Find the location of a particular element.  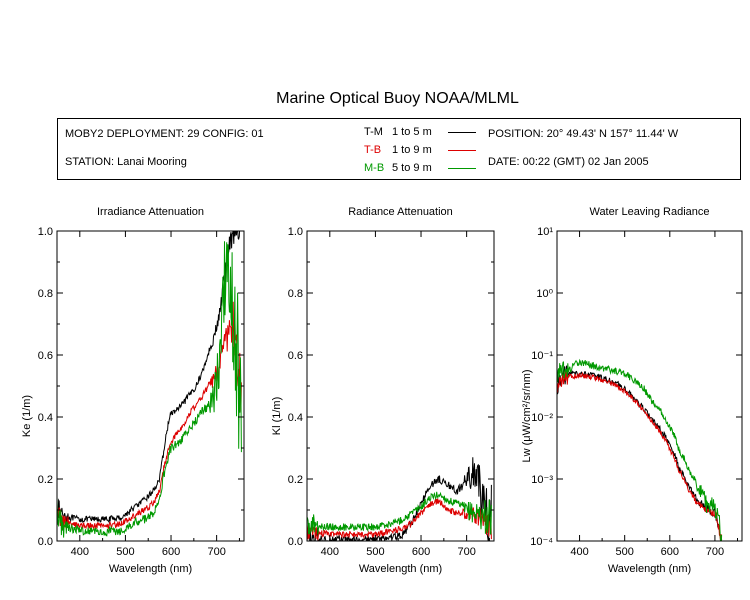

legend-code-tb: T-B is located at coordinates (373, 150).